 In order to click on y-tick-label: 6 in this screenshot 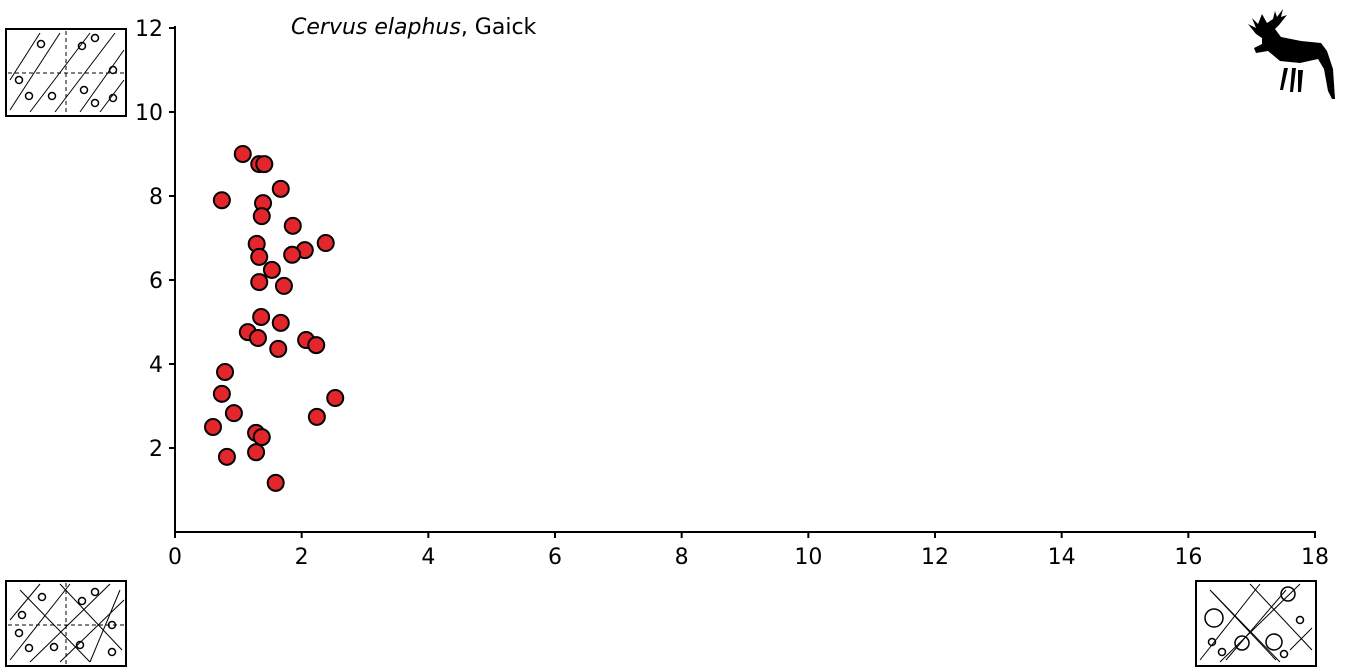, I will do `click(156, 281)`.